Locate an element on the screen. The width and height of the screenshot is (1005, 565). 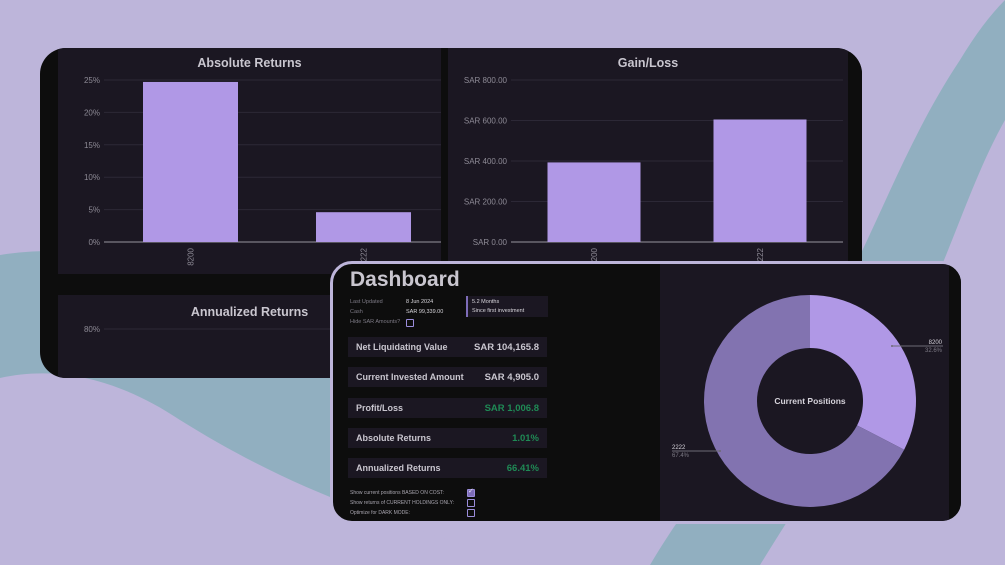
y-tick-label: 15% is located at coordinates (92, 145).